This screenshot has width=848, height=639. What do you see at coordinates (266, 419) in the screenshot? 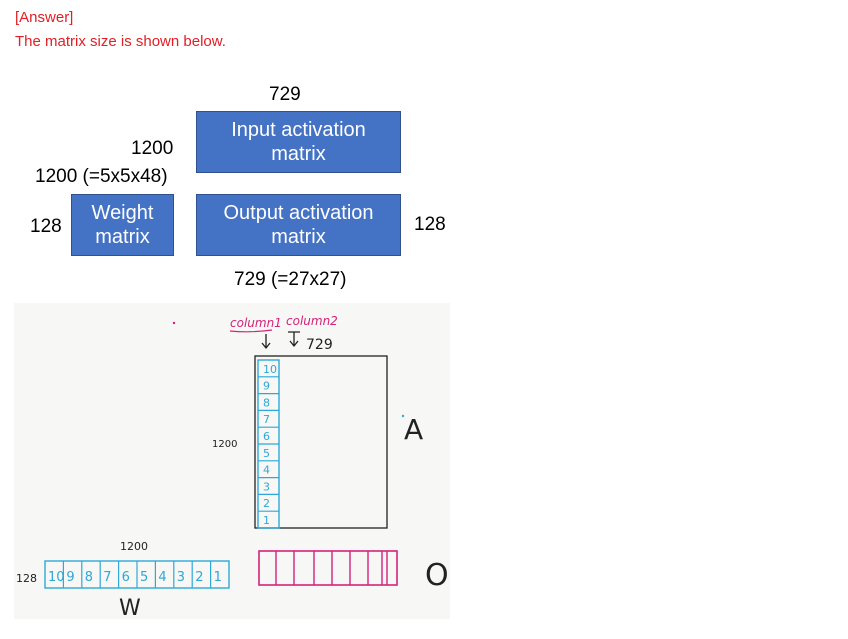
I see `column-cell-digit: 7` at bounding box center [266, 419].